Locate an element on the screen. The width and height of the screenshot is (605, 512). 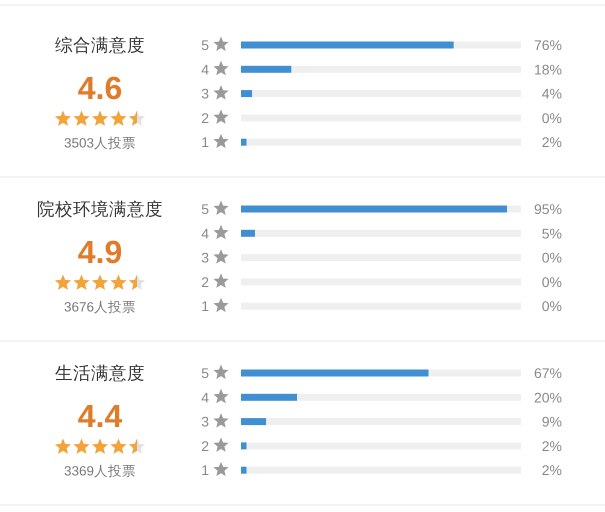
text: 生活满意度 is located at coordinates (100, 373).